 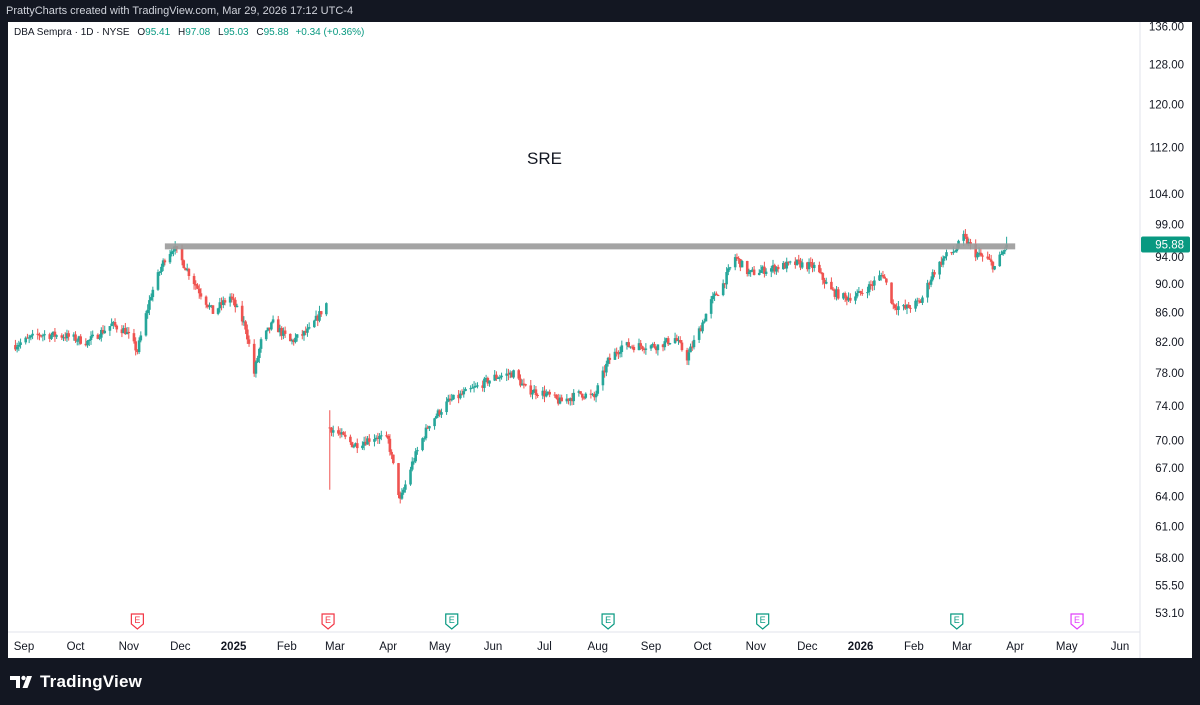 What do you see at coordinates (335, 647) in the screenshot?
I see `time-tick-label: Mar` at bounding box center [335, 647].